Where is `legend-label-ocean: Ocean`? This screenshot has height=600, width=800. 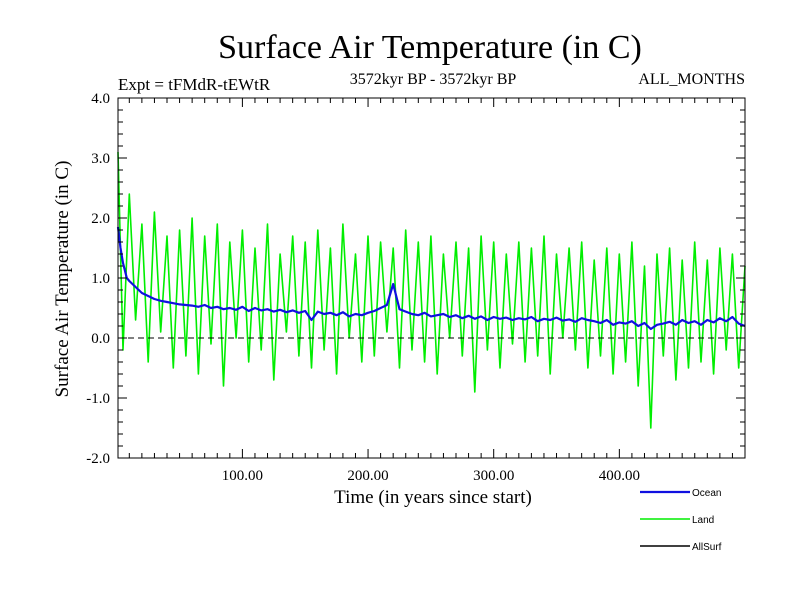 legend-label-ocean: Ocean is located at coordinates (706, 493).